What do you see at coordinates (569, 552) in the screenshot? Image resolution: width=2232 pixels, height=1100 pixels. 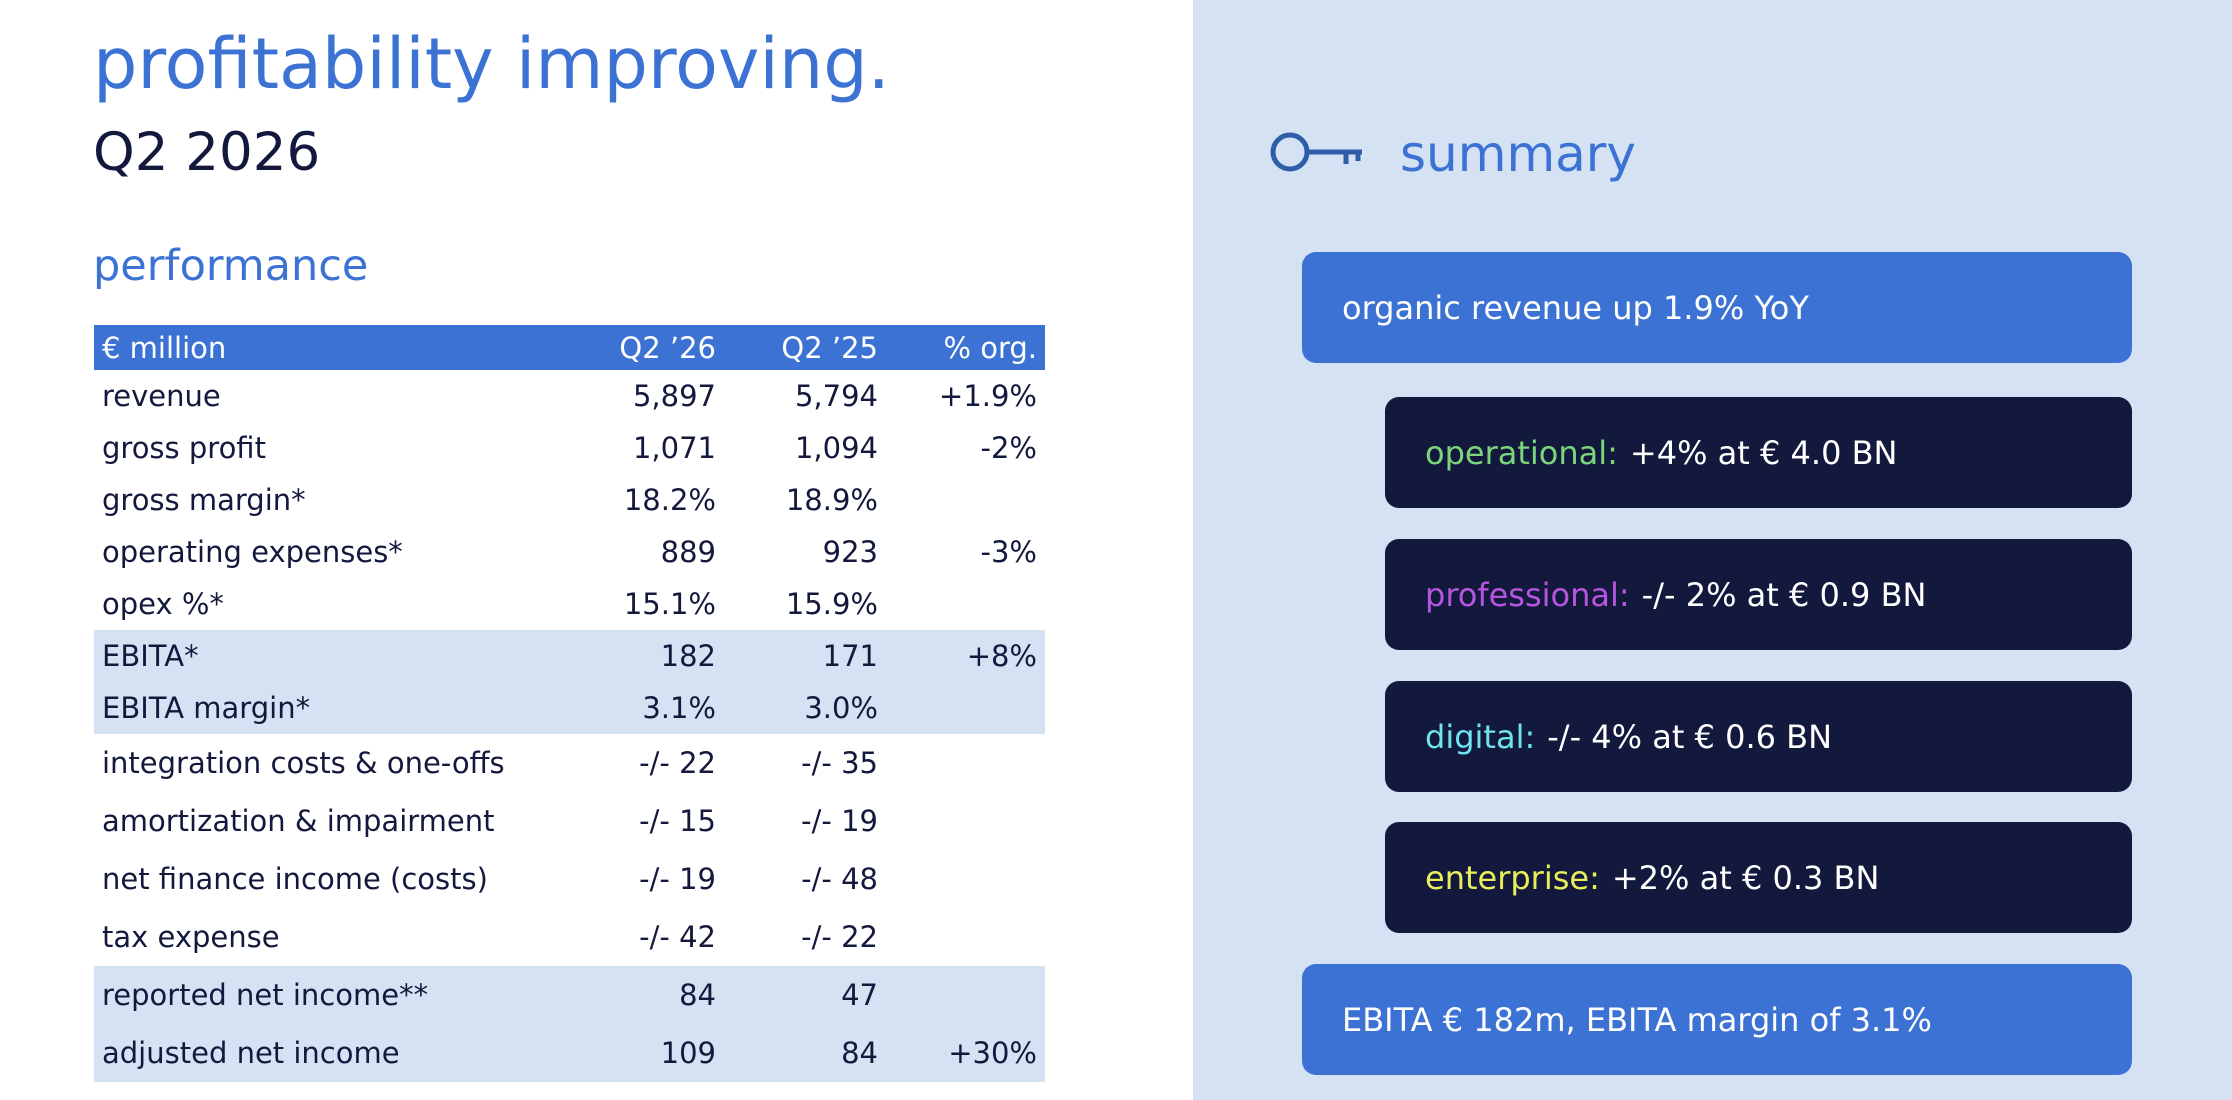 I see `table-row: operating expenses* 889 923 -3%` at bounding box center [569, 552].